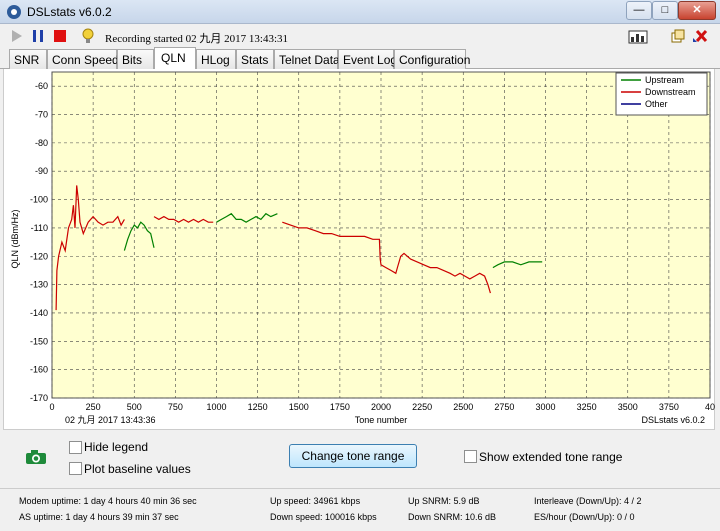 The height and width of the screenshot is (531, 720). What do you see at coordinates (710, 407) in the screenshot?
I see `x-tick-label: 40` at bounding box center [710, 407].